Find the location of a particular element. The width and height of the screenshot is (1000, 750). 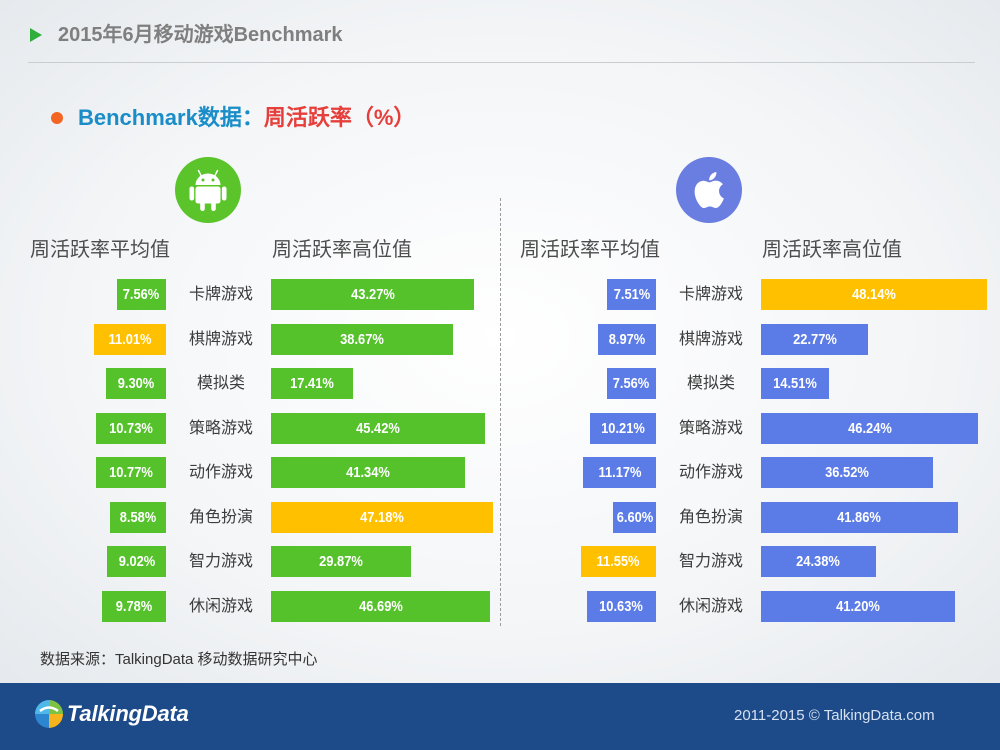

android-robot is located at coordinates (208, 192).